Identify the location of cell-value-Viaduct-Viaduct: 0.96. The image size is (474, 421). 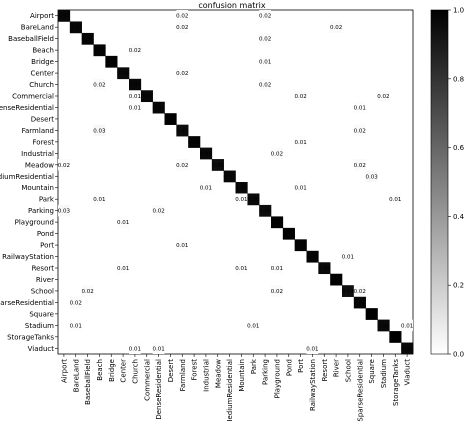
(407, 349).